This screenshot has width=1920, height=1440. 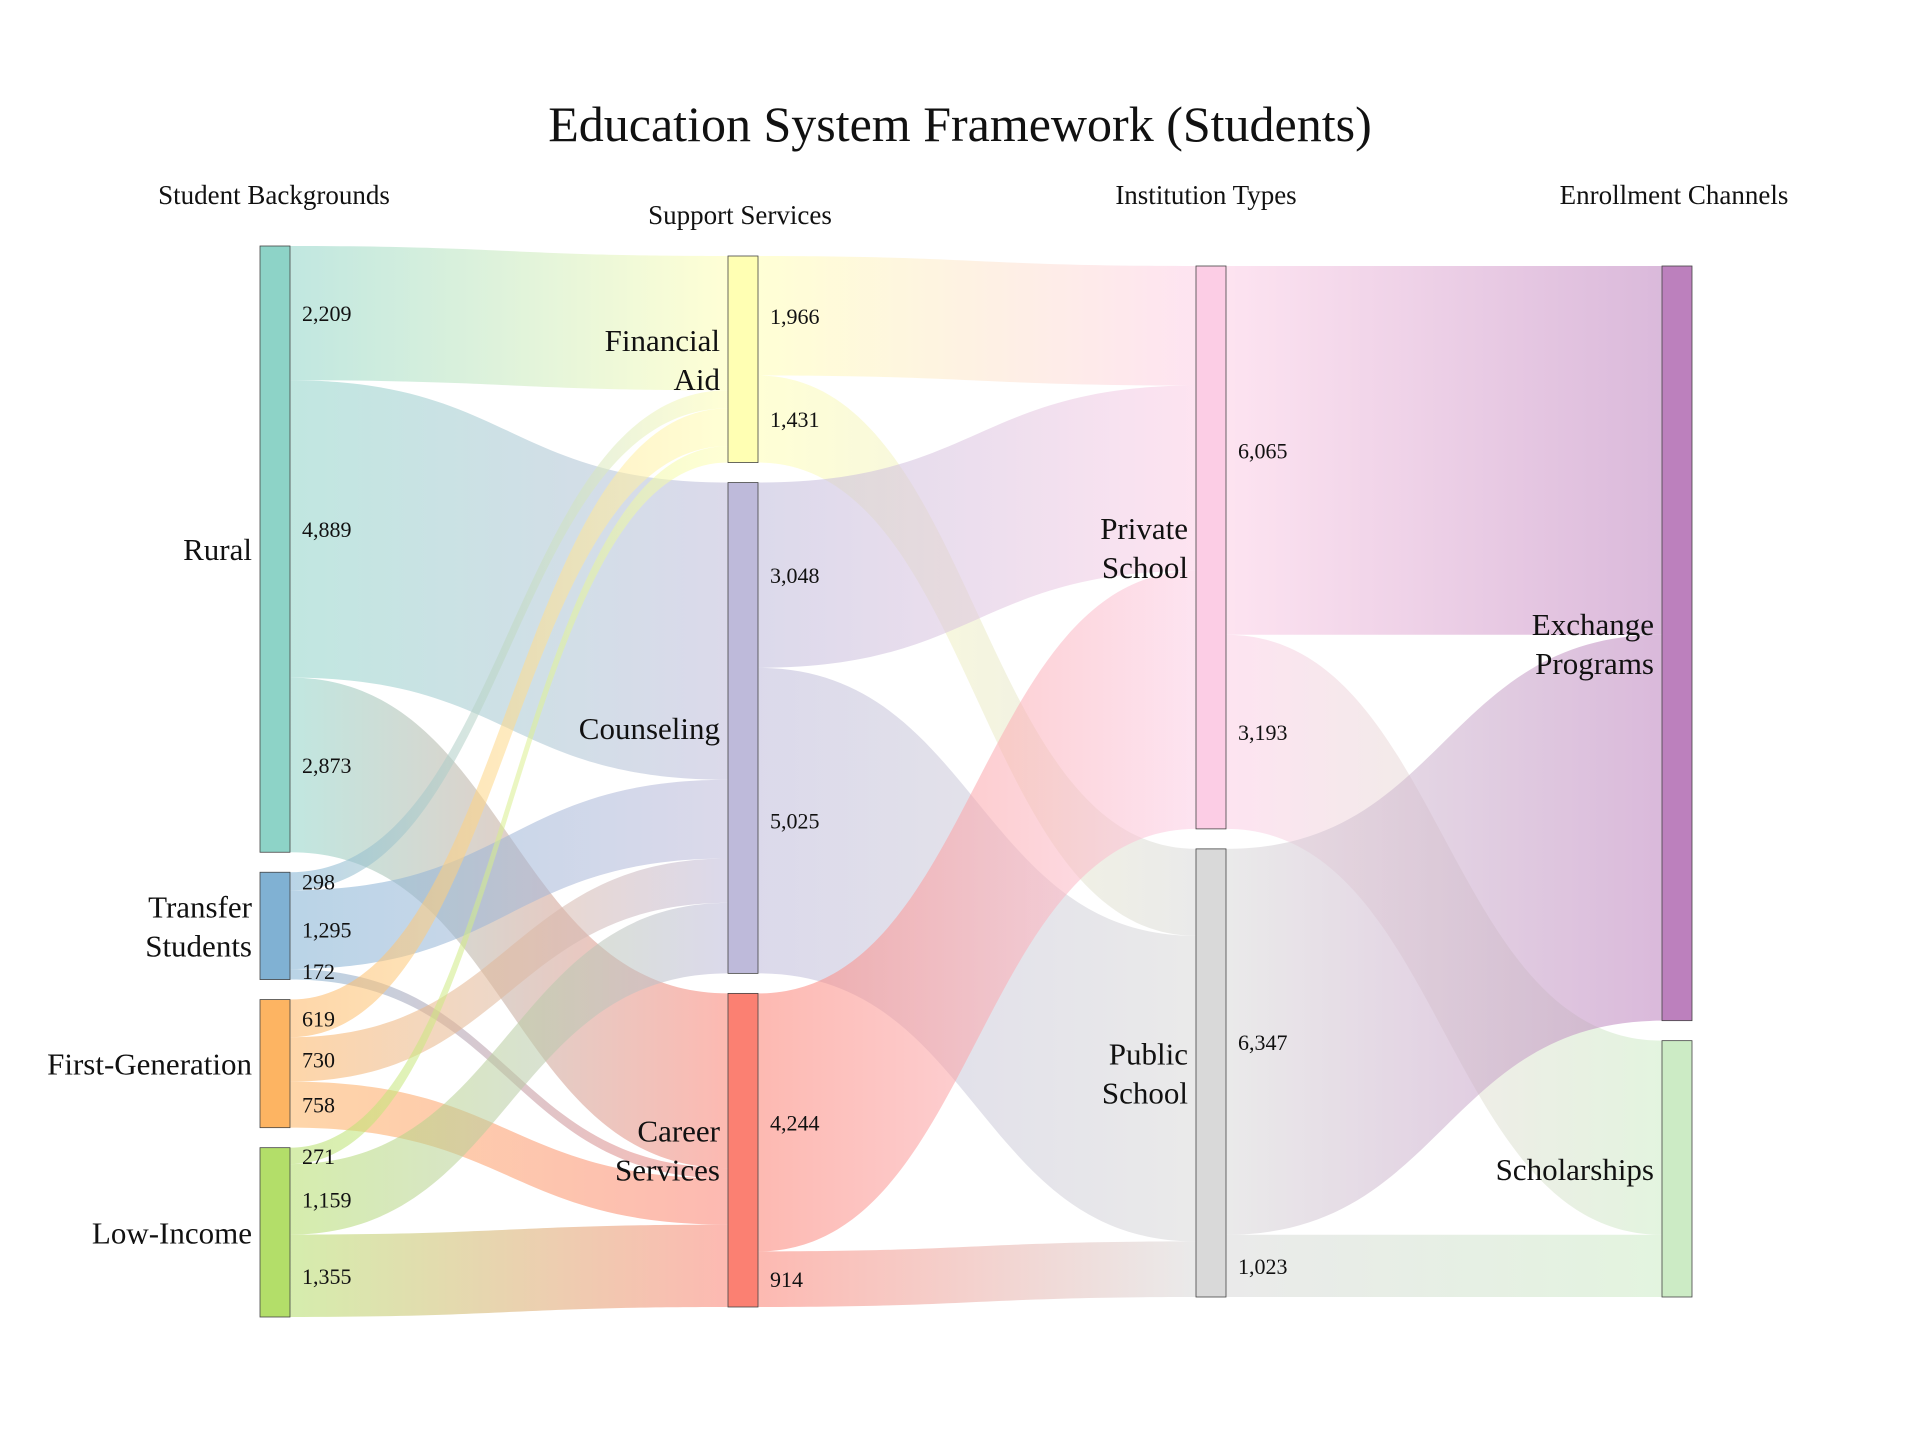 What do you see at coordinates (327, 313) in the screenshot?
I see `link-value-label-rural-to-finaid: 2,209` at bounding box center [327, 313].